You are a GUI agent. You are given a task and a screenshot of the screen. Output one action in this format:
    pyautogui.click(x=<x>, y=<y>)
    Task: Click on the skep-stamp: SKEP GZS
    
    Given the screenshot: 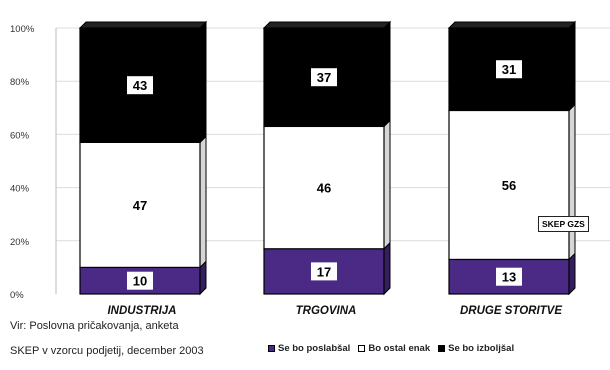 What is the action you would take?
    pyautogui.click(x=563, y=224)
    